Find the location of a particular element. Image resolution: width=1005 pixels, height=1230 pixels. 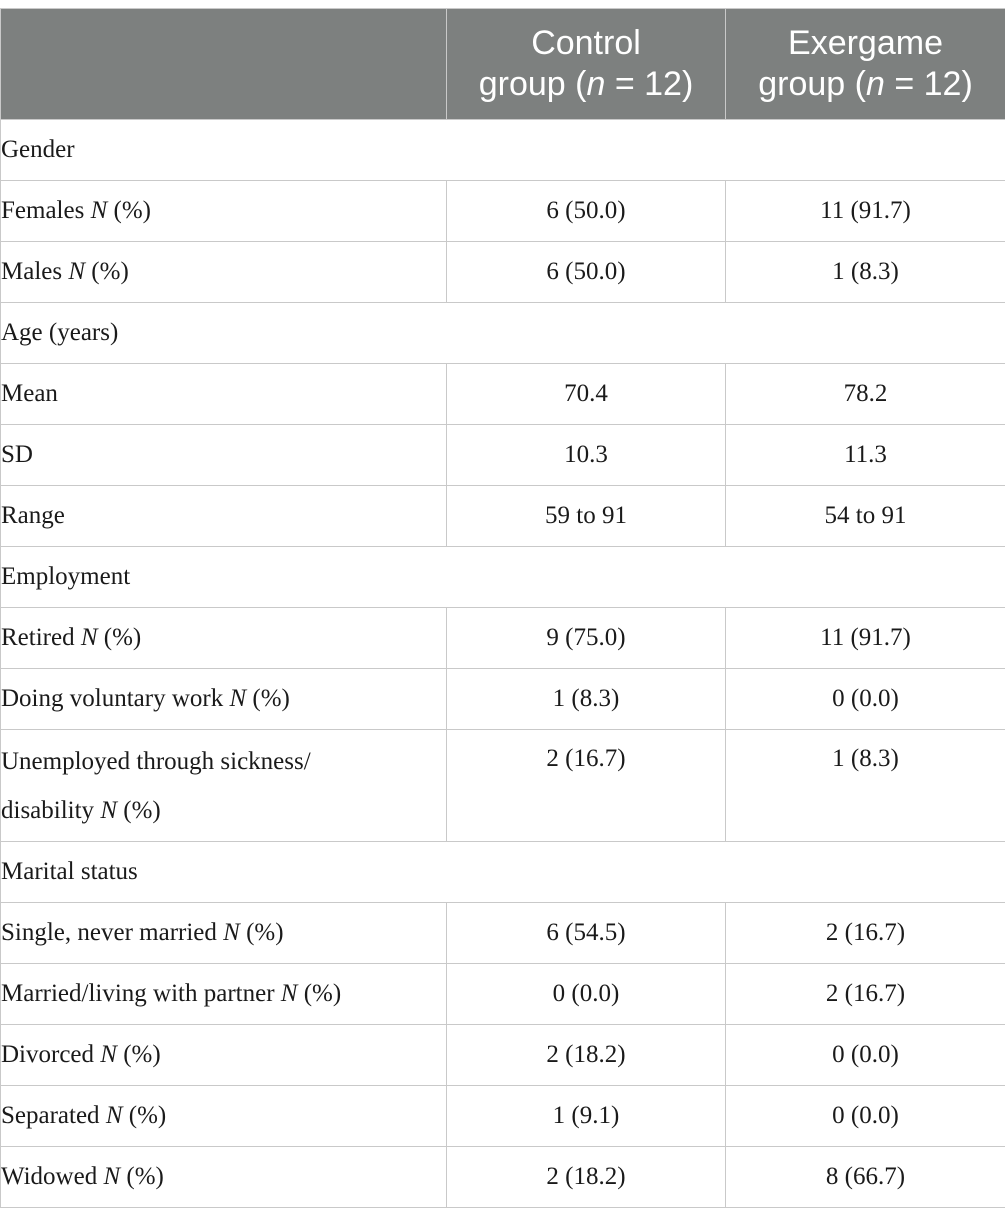

row-label-text: Single, never married is located at coordinates (109, 932).